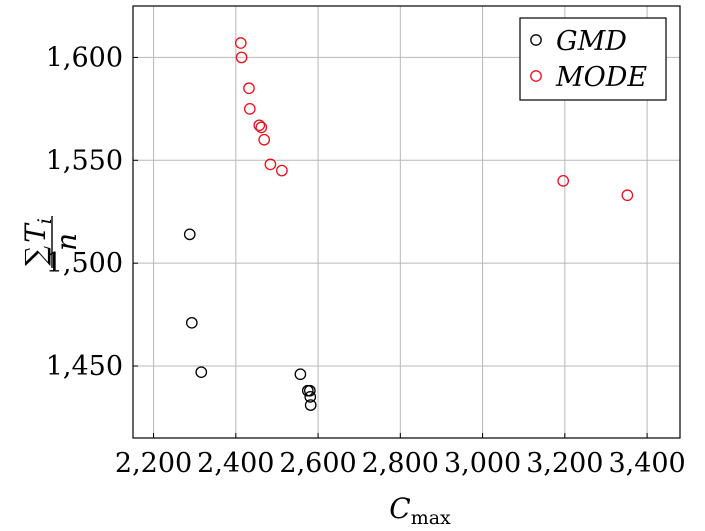 Image resolution: width=705 pixels, height=531 pixels. What do you see at coordinates (536, 76) in the screenshot?
I see `legend-marker-mode` at bounding box center [536, 76].